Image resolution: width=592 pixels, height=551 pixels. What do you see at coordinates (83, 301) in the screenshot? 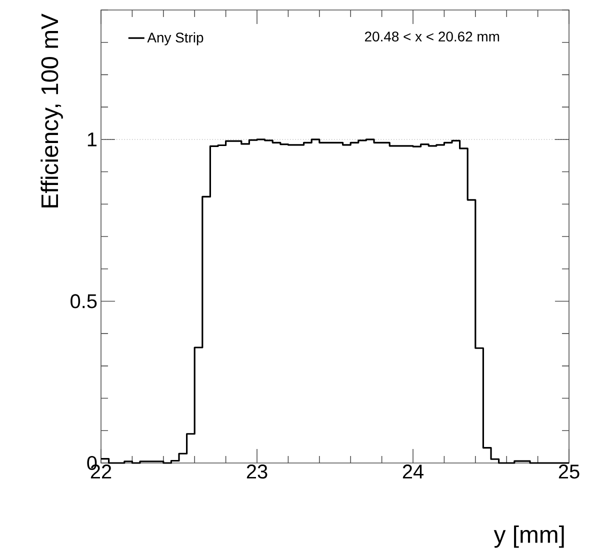
I see `y-tick-label: 0.5` at bounding box center [83, 301].